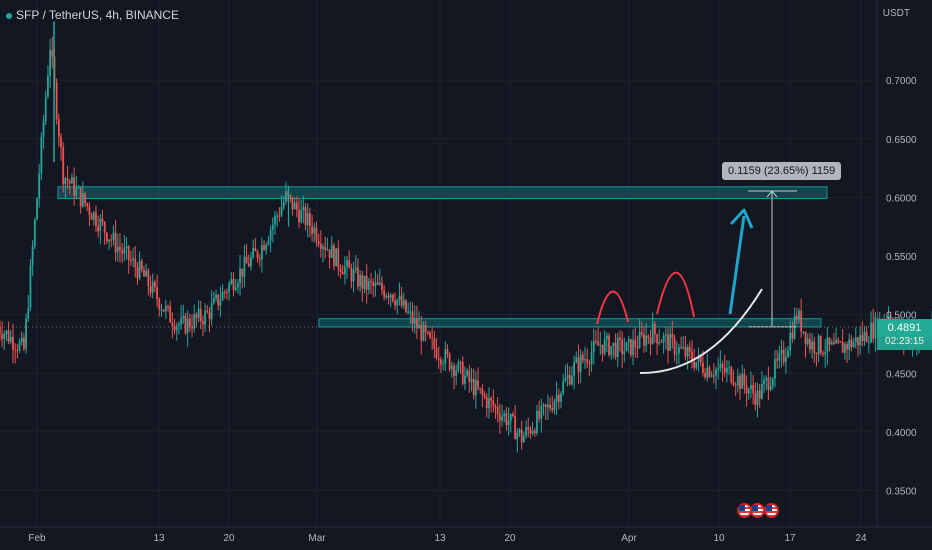 This screenshot has width=932, height=550. I want to click on time-tick-label: Mar, so click(317, 538).